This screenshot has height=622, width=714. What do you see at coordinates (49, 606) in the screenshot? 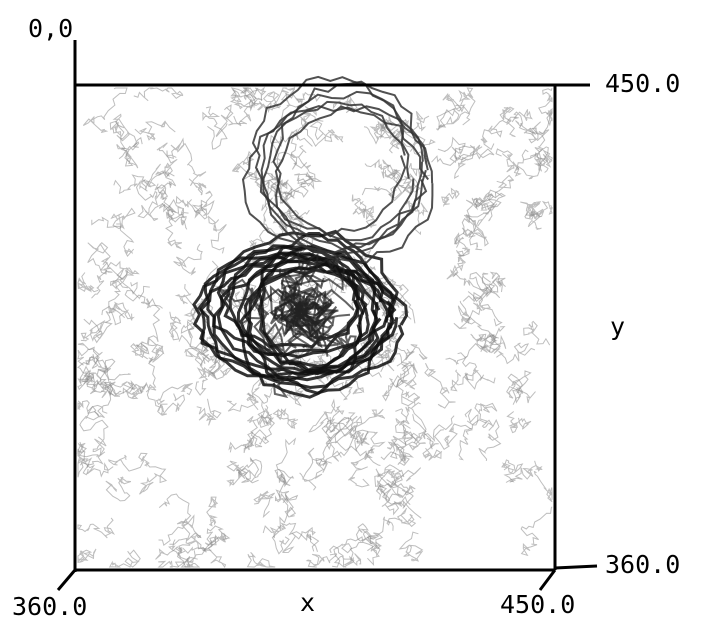
I see `x-left-label: 360.0` at bounding box center [49, 606].